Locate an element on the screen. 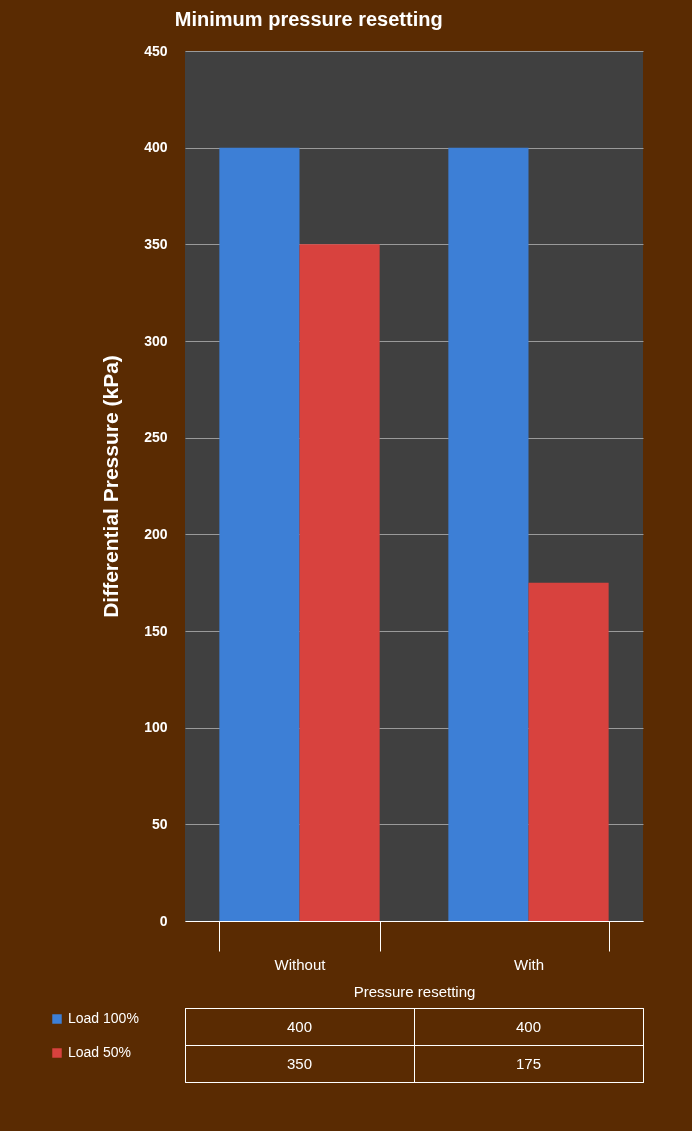 The image size is (692, 1131). x-tick-label: Without is located at coordinates (300, 964).